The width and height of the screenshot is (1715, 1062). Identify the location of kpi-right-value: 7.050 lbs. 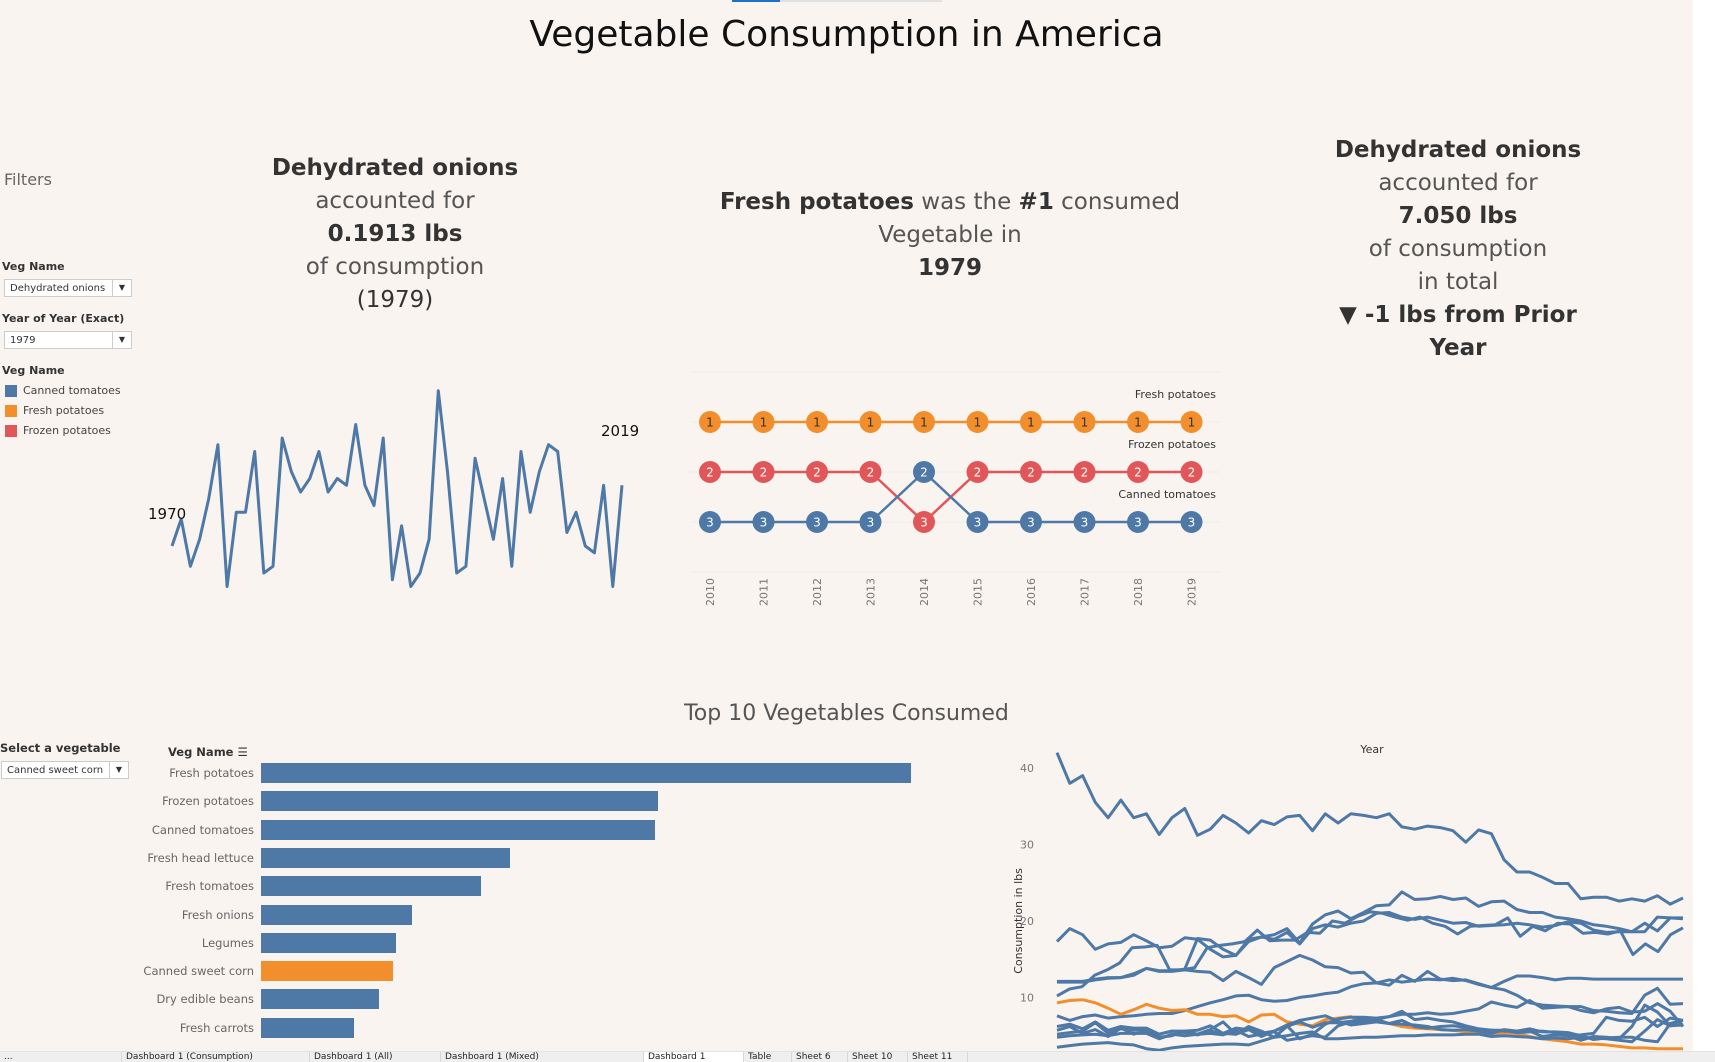
(1458, 216).